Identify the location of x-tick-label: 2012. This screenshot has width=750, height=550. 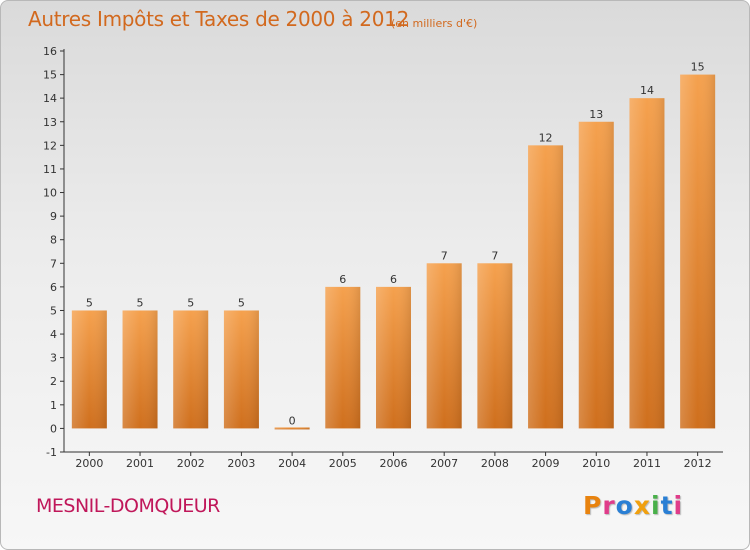
(698, 463).